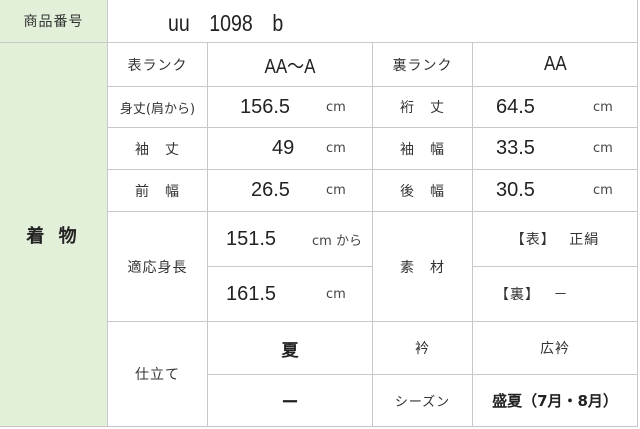 Image resolution: width=640 pixels, height=429 pixels. What do you see at coordinates (337, 241) in the screenshot?
I see `height-from-unit: cm から` at bounding box center [337, 241].